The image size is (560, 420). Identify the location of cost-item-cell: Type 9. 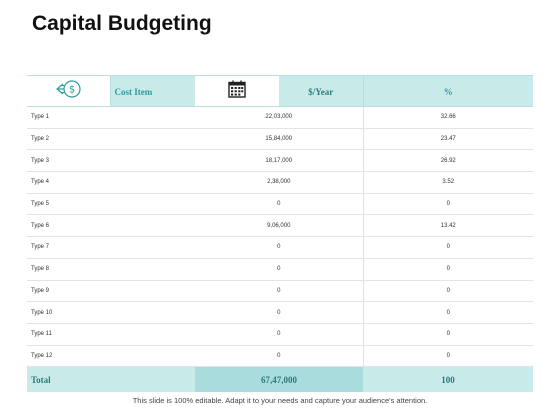
(111, 291).